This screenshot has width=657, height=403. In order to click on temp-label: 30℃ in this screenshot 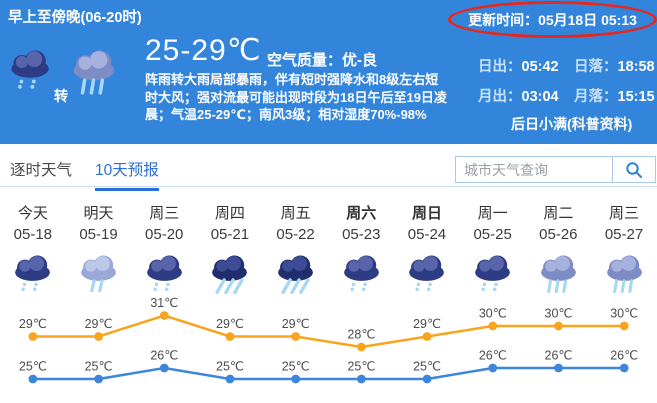, I will do `click(624, 314)`.